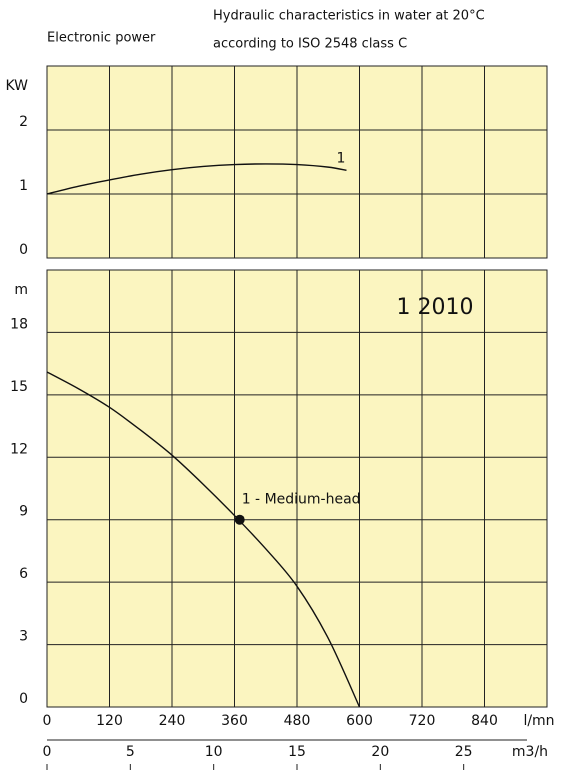 This screenshot has width=566, height=770. Describe the element at coordinates (340, 158) in the screenshot. I see `series-label: 1` at that location.